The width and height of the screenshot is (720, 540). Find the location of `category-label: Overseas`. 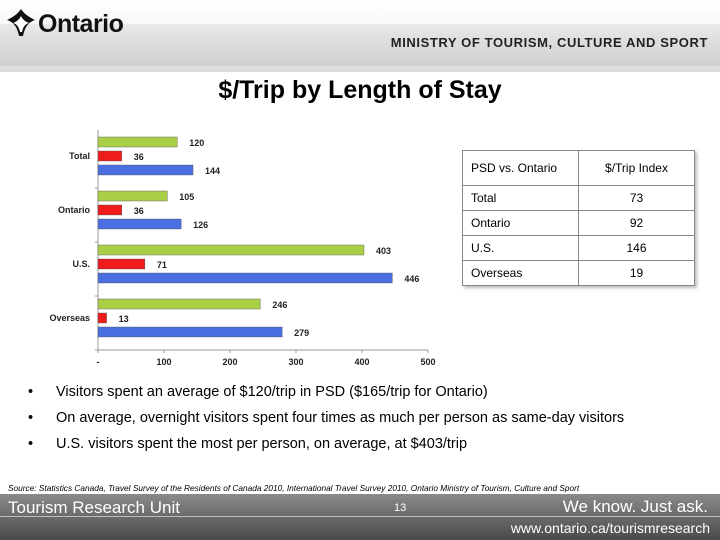

category-label: Overseas is located at coordinates (69, 318).